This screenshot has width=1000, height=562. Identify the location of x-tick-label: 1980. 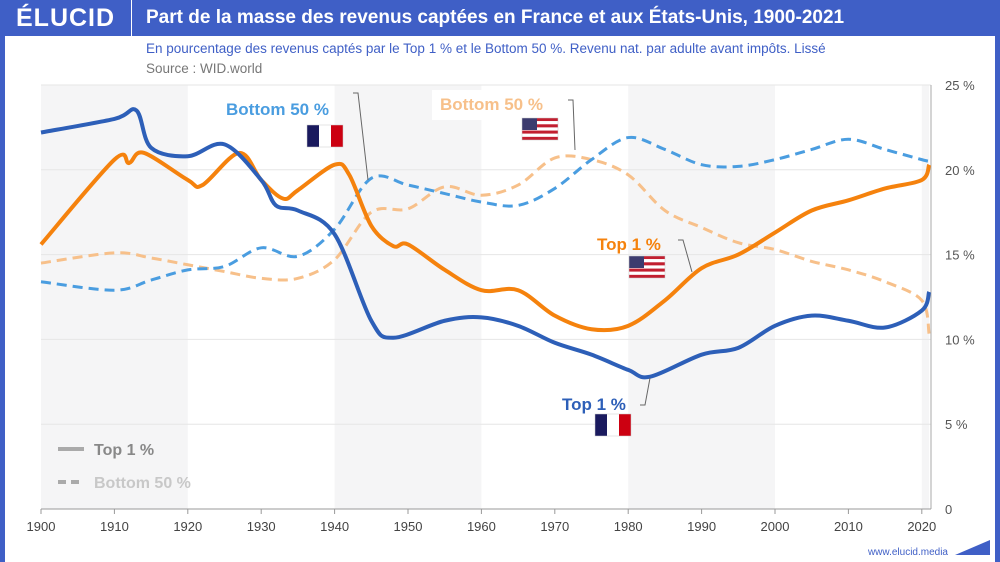
(628, 526).